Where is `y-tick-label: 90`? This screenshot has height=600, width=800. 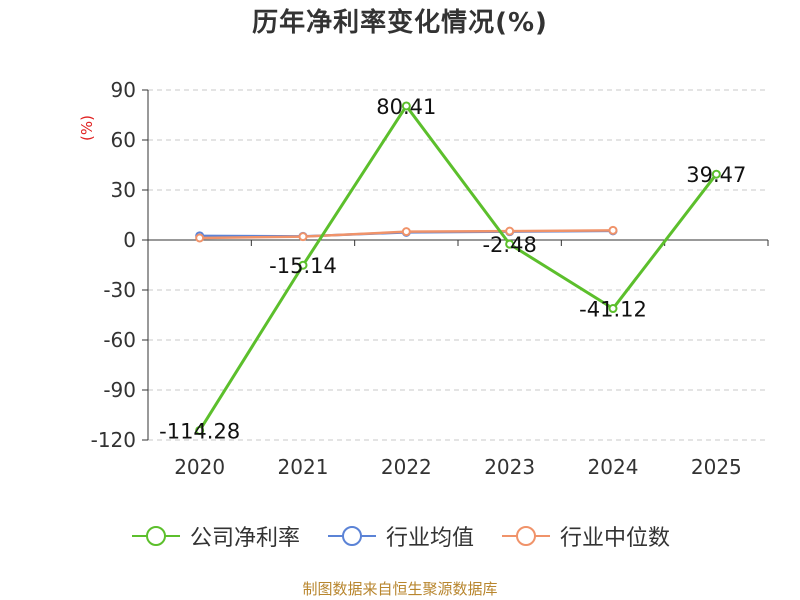 y-tick-label: 90 is located at coordinates (123, 90).